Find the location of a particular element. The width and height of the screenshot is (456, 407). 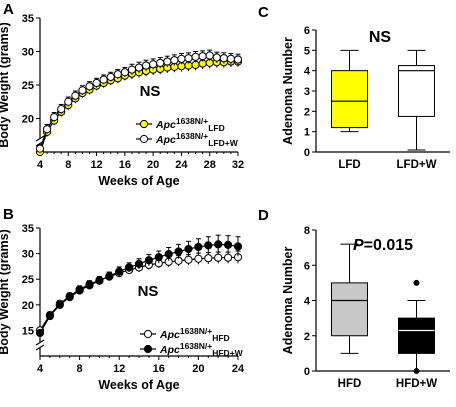

legend-entry: Apc1638N/+LFD is located at coordinates (190, 124).